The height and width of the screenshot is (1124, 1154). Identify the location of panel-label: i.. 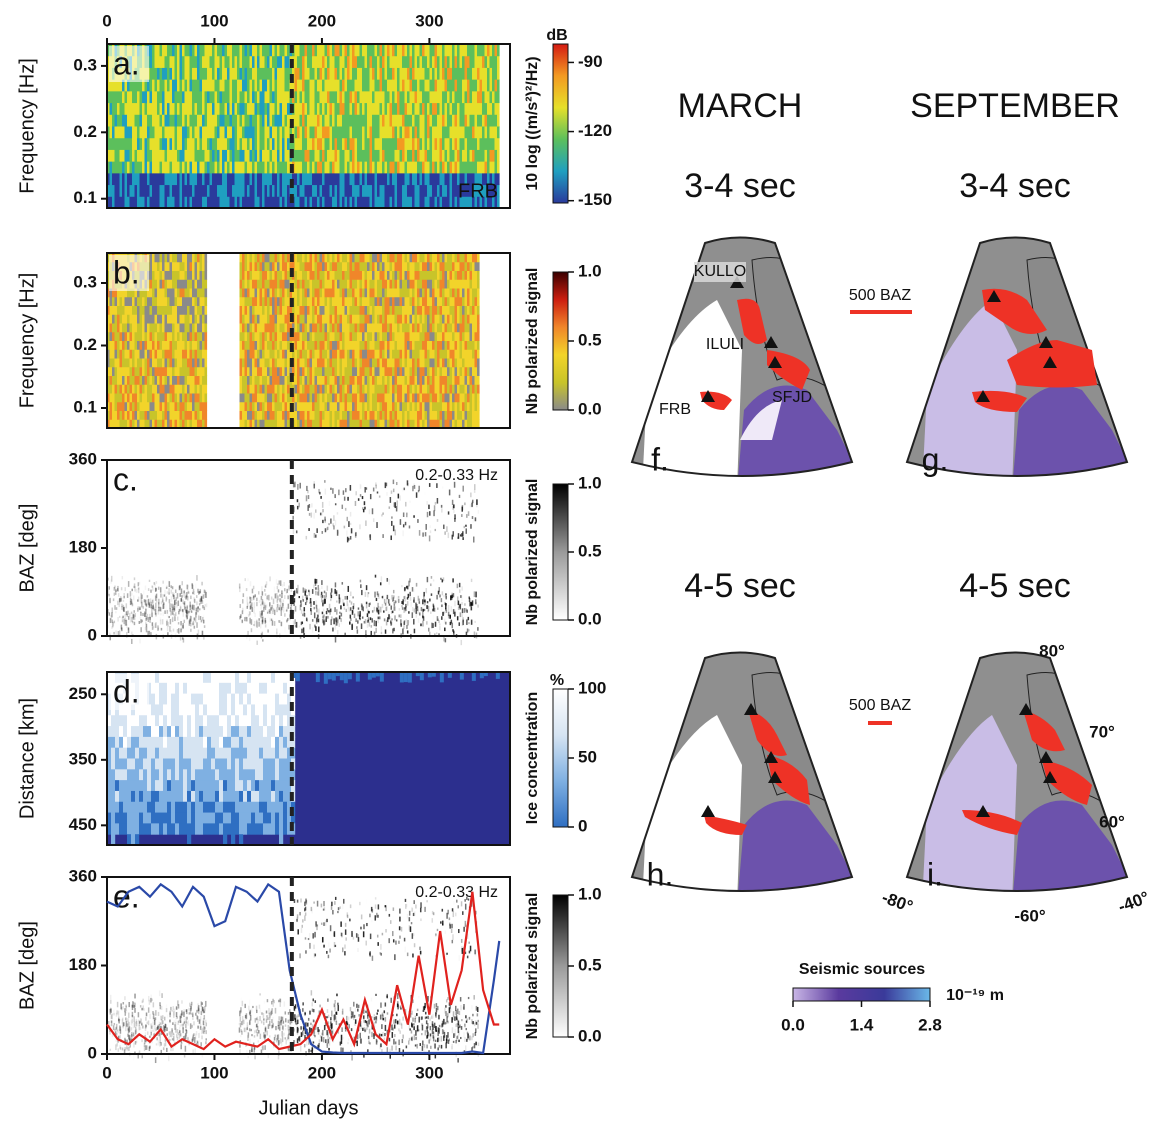
(935, 874).